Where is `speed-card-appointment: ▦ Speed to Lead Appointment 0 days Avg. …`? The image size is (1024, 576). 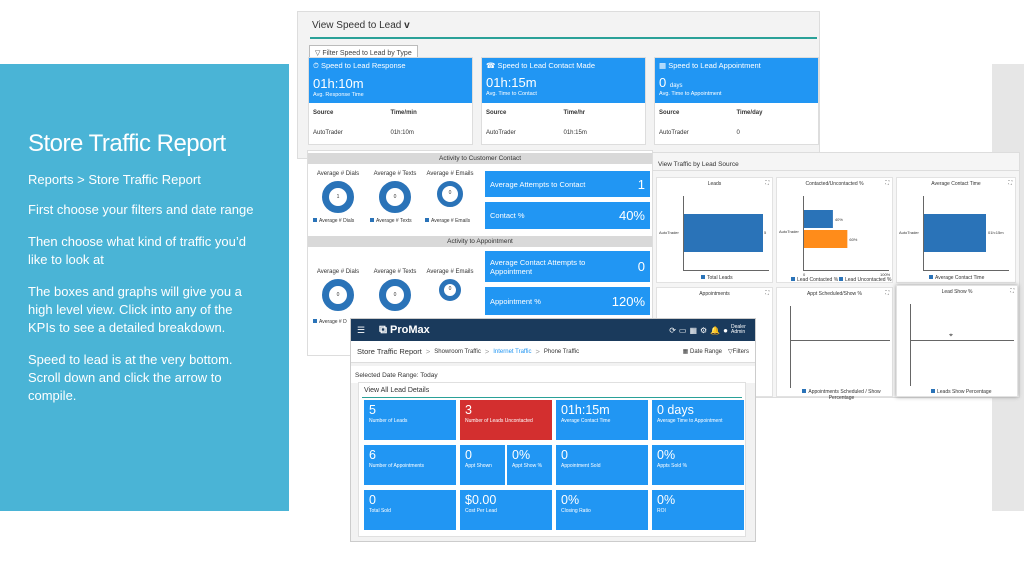 speed-card-appointment: ▦ Speed to Lead Appointment 0 days Avg. … is located at coordinates (736, 101).